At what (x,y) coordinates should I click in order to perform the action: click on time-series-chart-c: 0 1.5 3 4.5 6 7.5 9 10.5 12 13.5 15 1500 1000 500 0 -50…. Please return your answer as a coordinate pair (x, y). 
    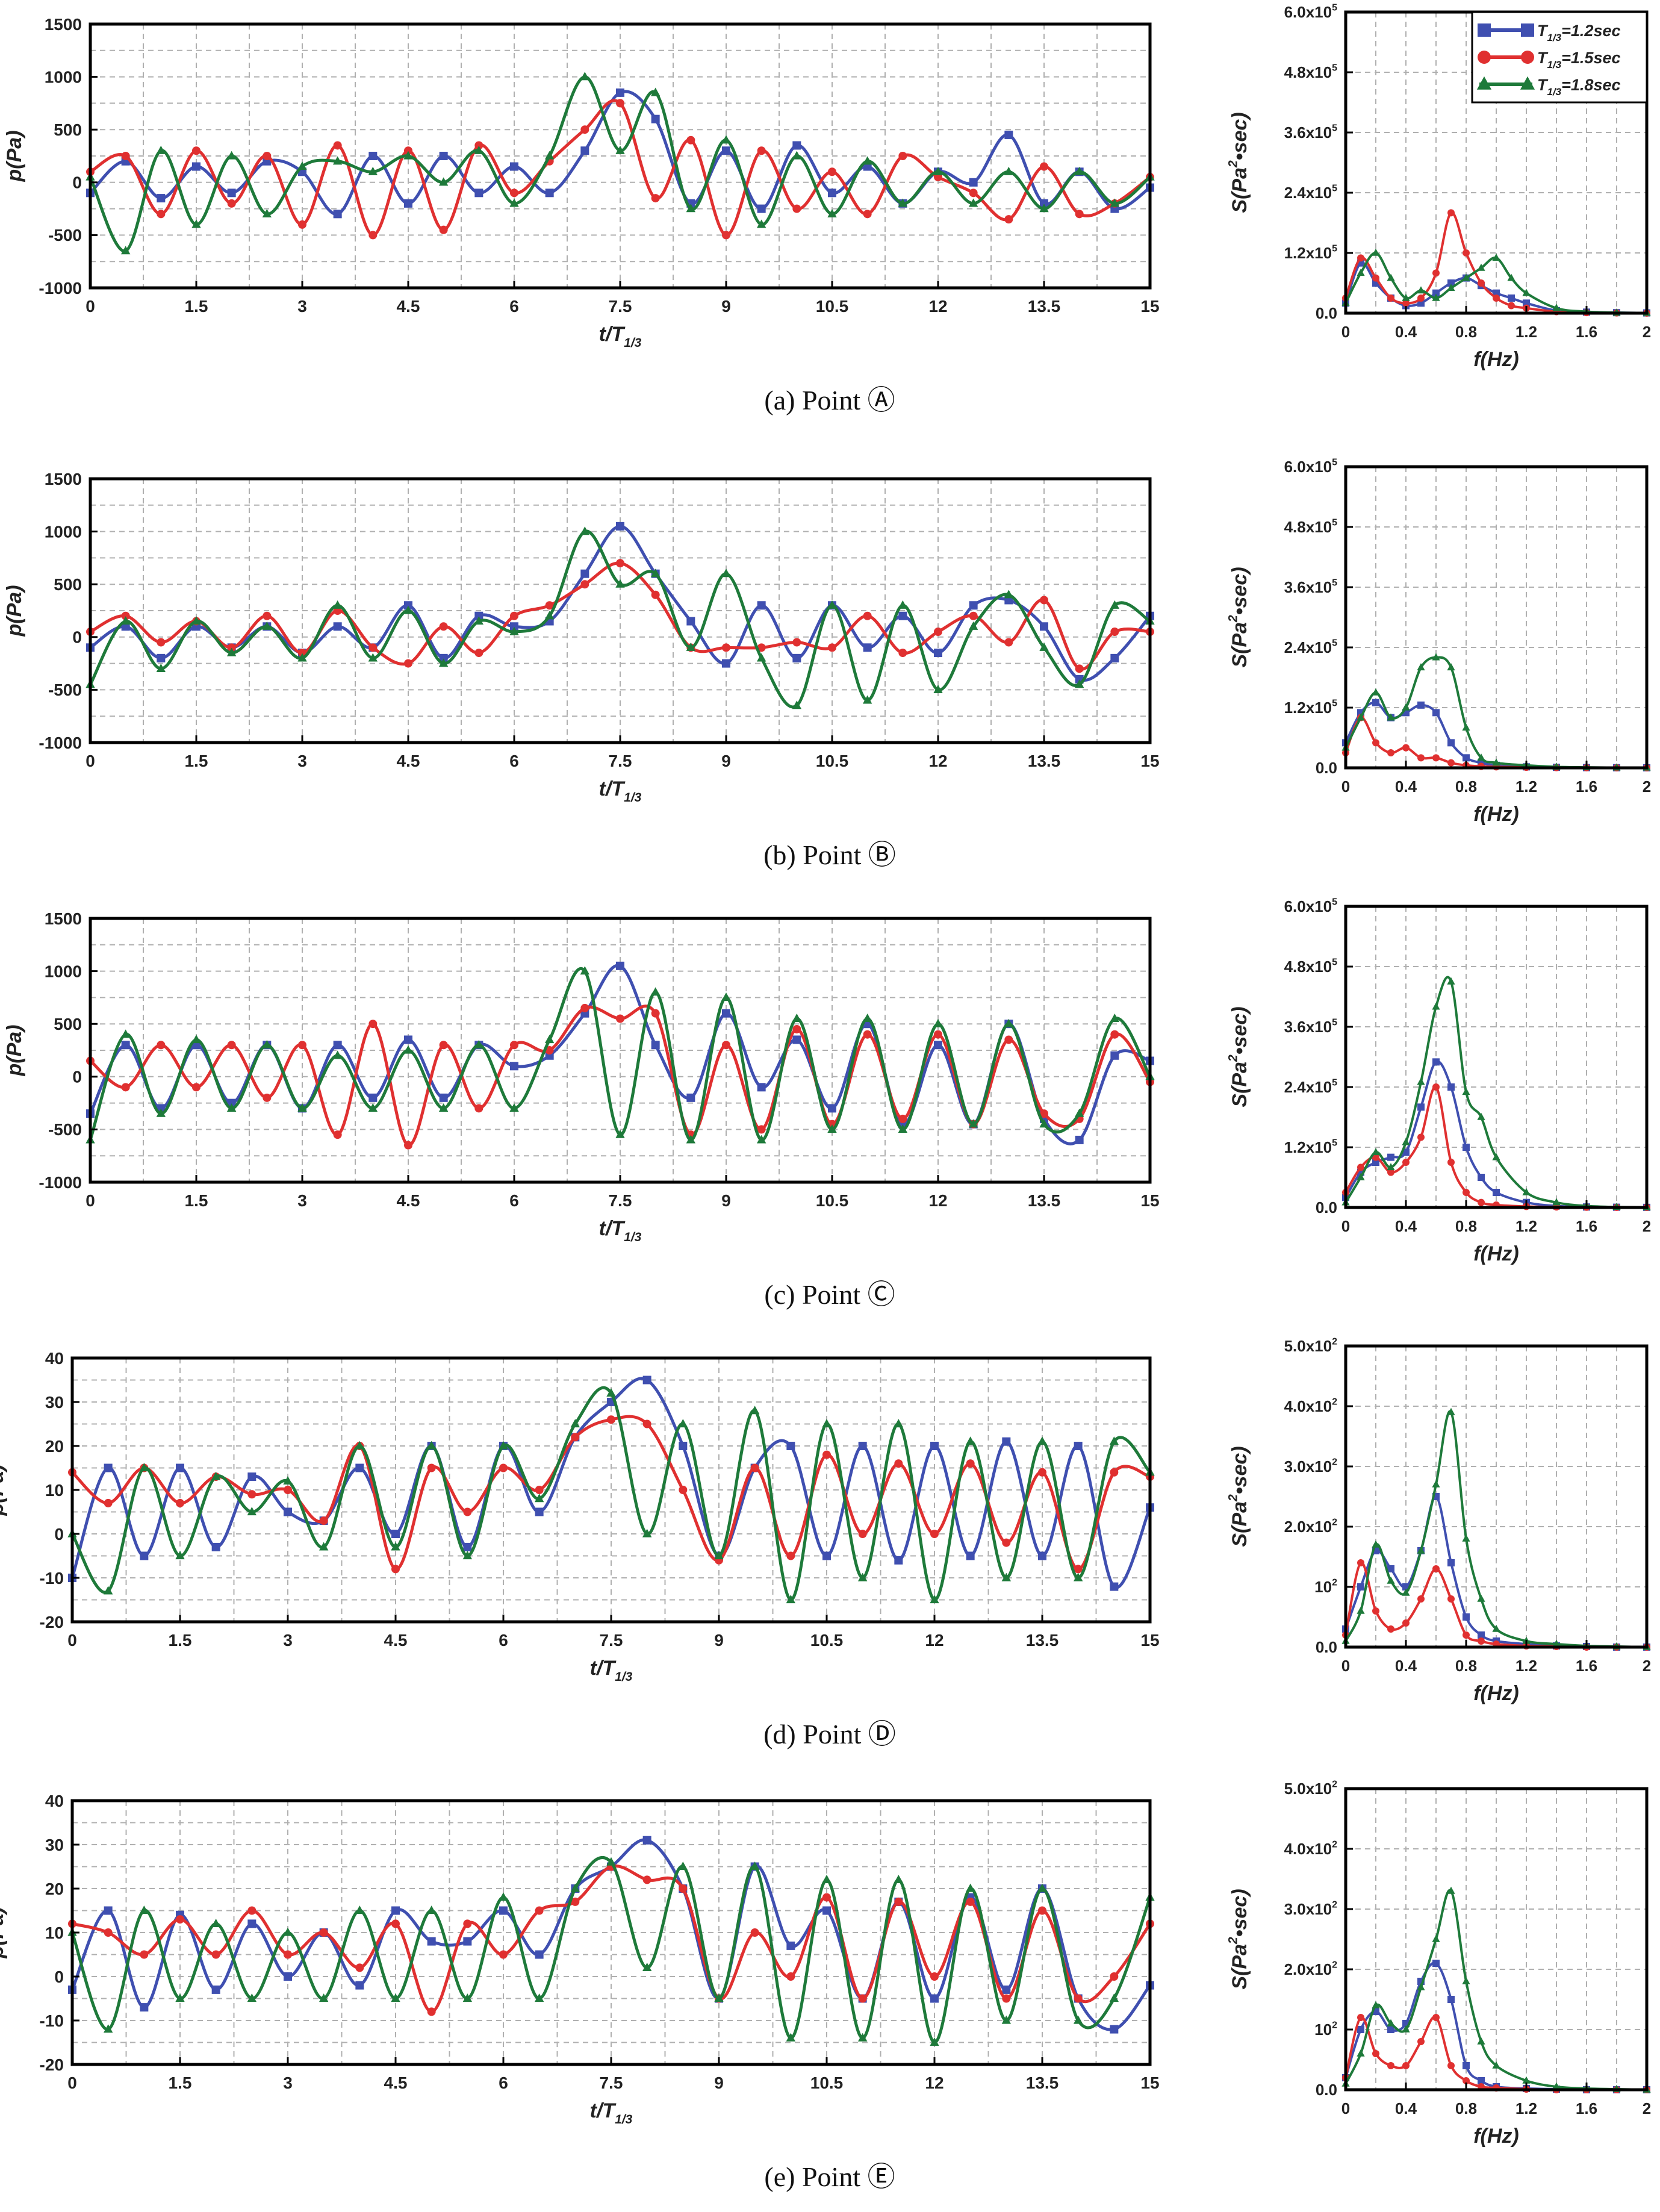
    Looking at the image, I should click on (581, 1076).